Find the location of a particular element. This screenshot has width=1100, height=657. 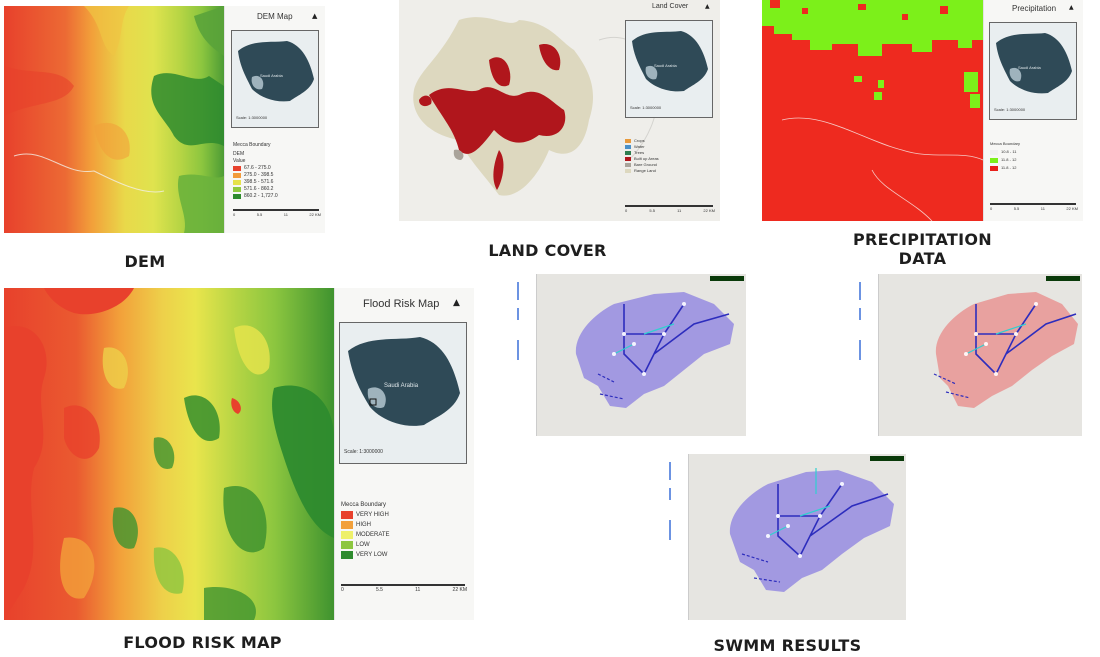

dem-map-title: DEM Map is located at coordinates (275, 16).